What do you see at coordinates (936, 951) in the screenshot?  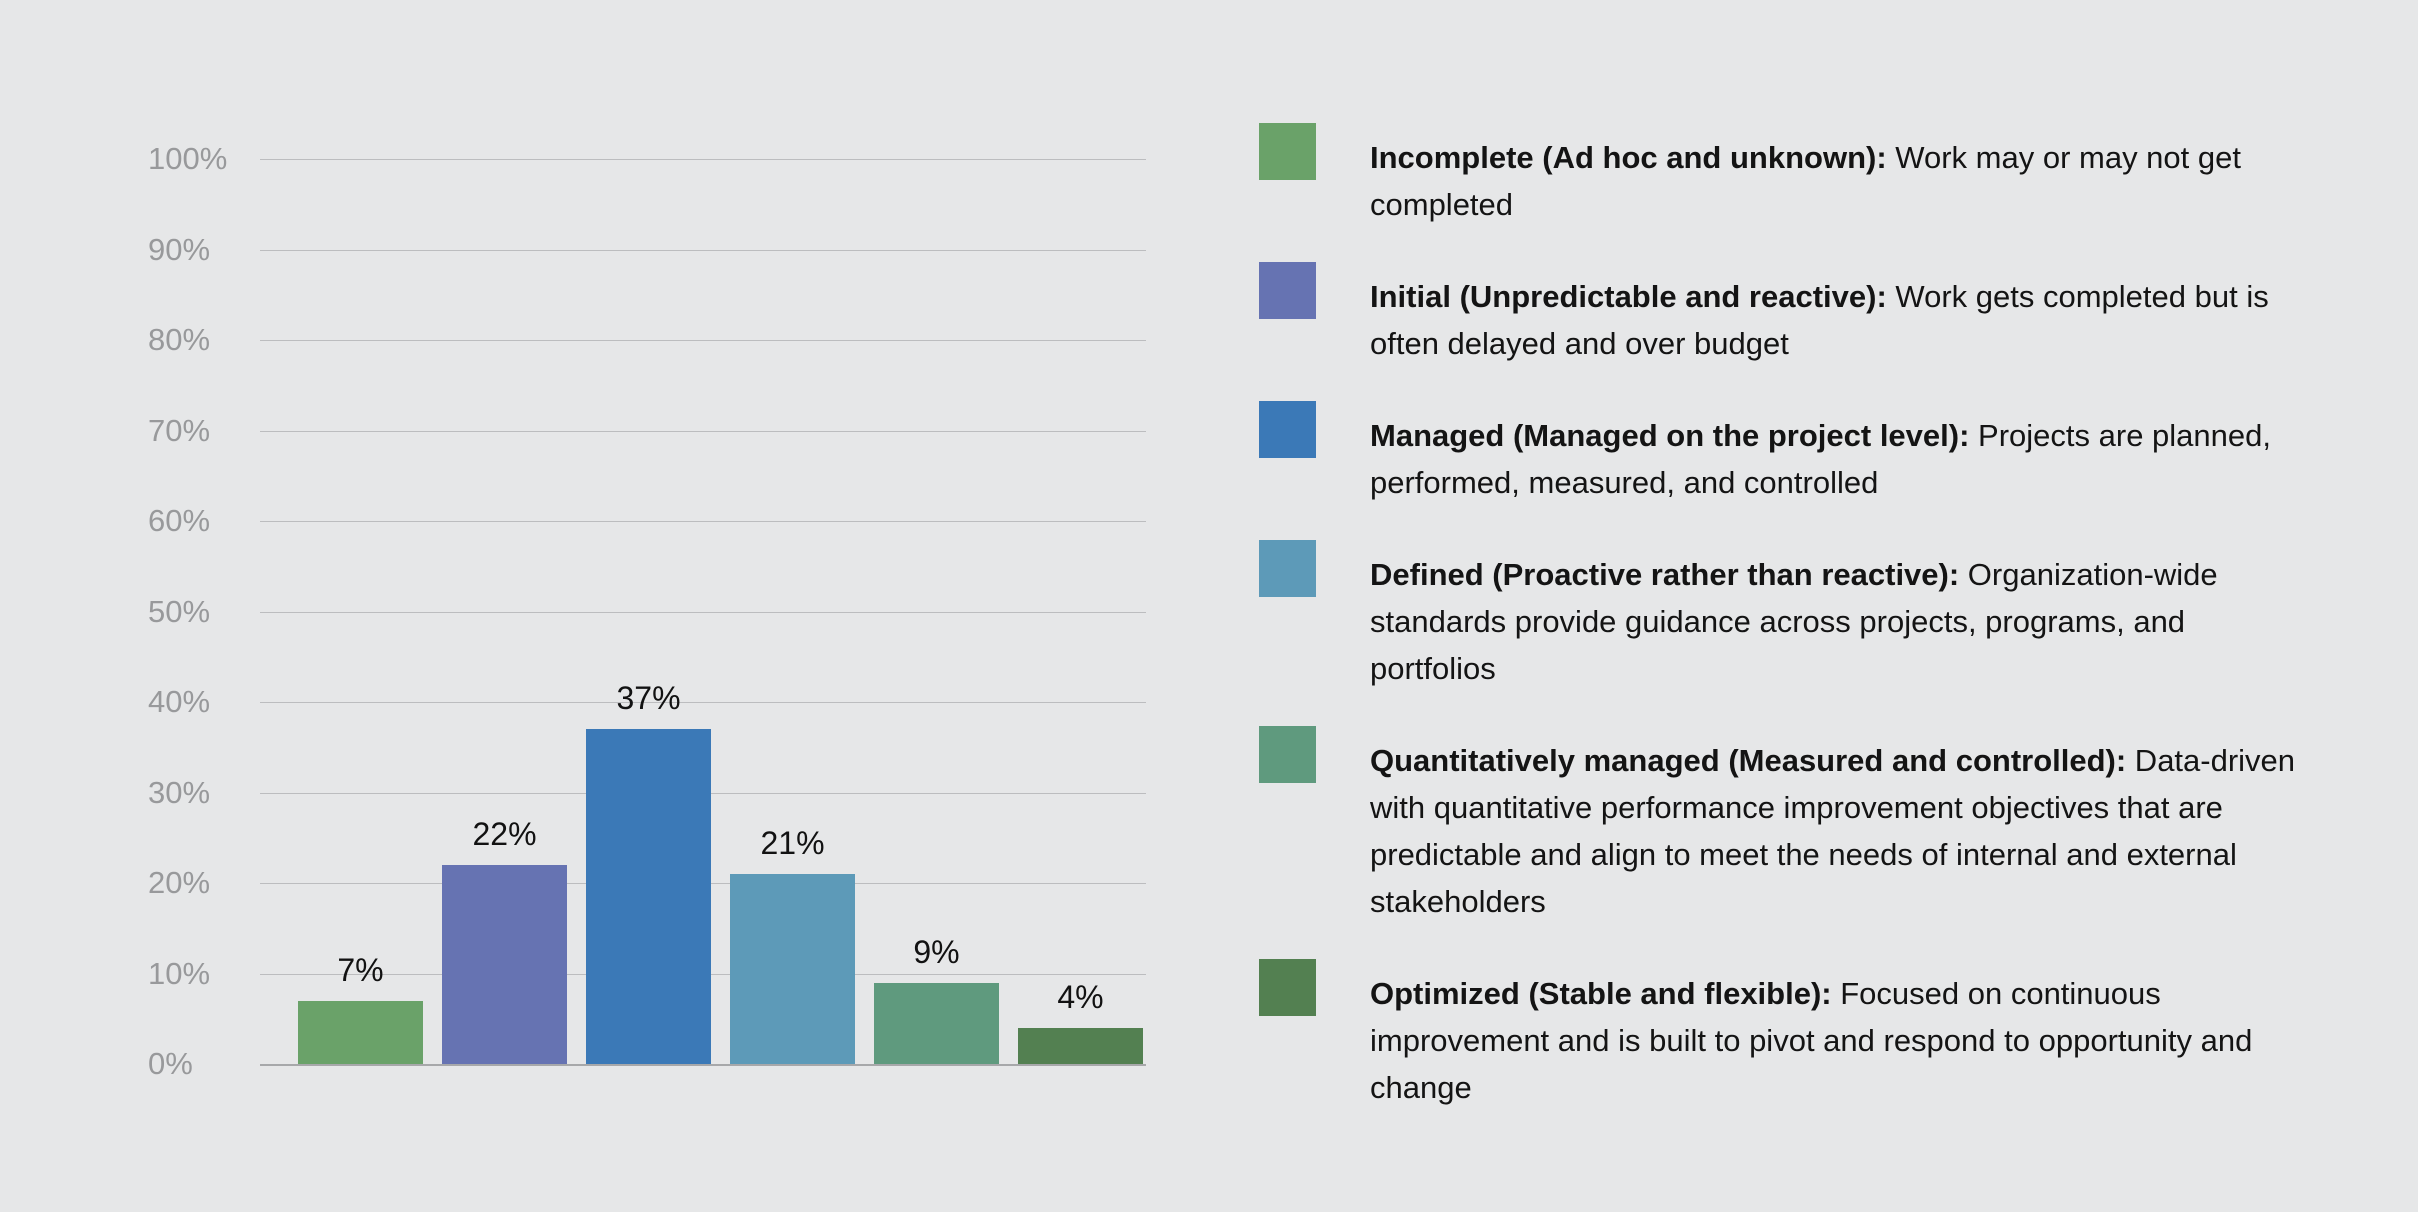 I see `bar-value-label: 9%` at bounding box center [936, 951].